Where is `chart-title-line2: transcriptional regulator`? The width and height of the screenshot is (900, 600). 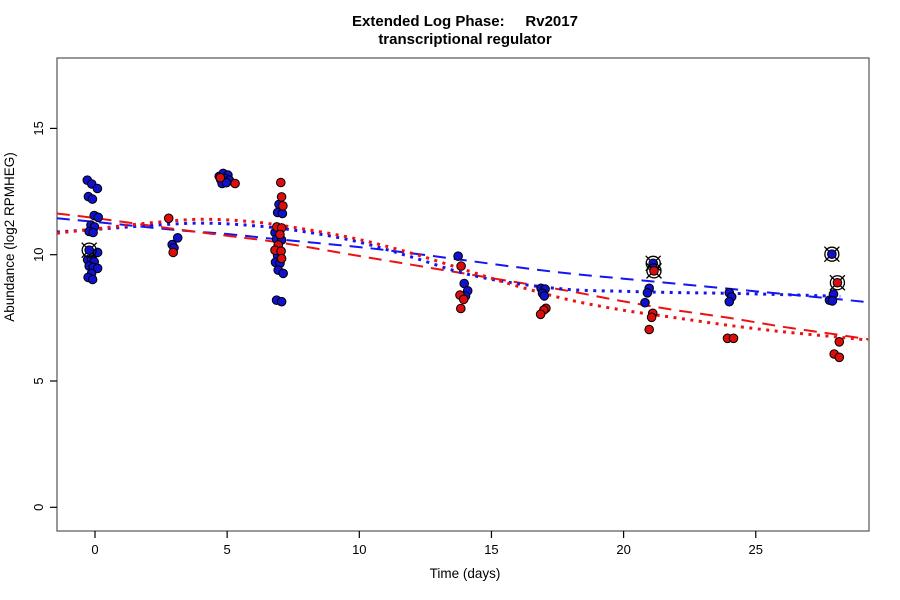 chart-title-line2: transcriptional regulator is located at coordinates (465, 39).